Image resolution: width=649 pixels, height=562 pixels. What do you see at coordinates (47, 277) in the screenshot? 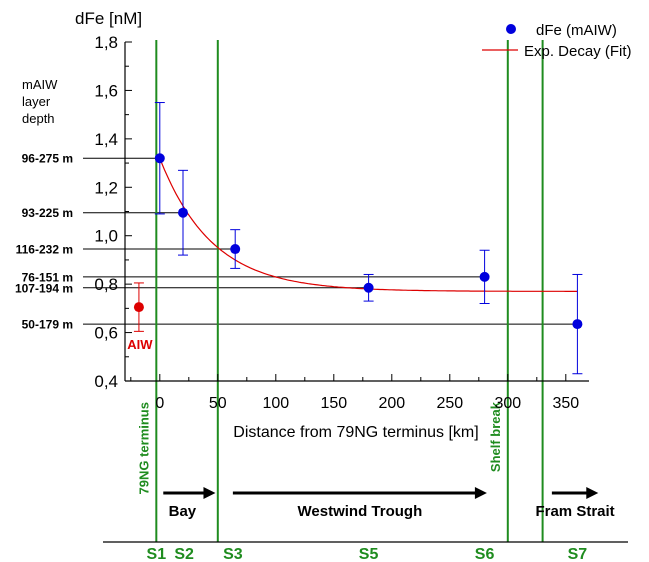
I see `layer-depth-label: 76-151 m` at bounding box center [47, 277].